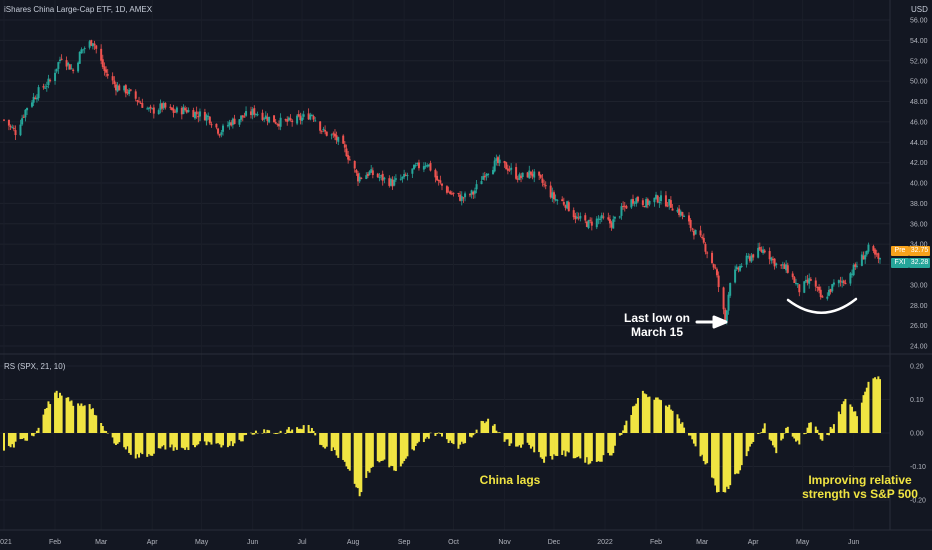  I want to click on price-tick-label: 56.00, so click(919, 21).